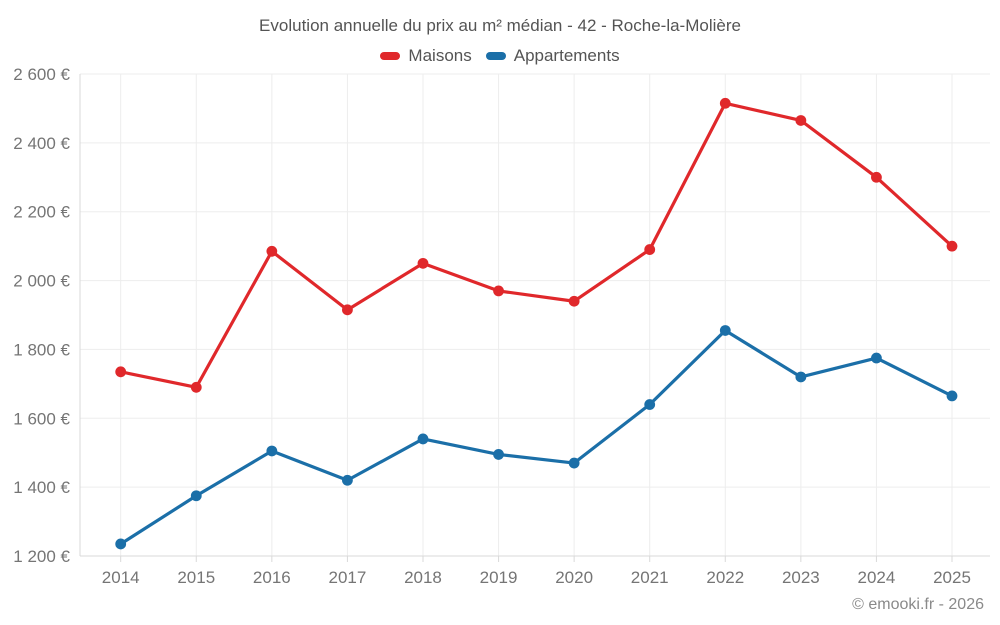  I want to click on x-tick-label: 2024, so click(877, 577).